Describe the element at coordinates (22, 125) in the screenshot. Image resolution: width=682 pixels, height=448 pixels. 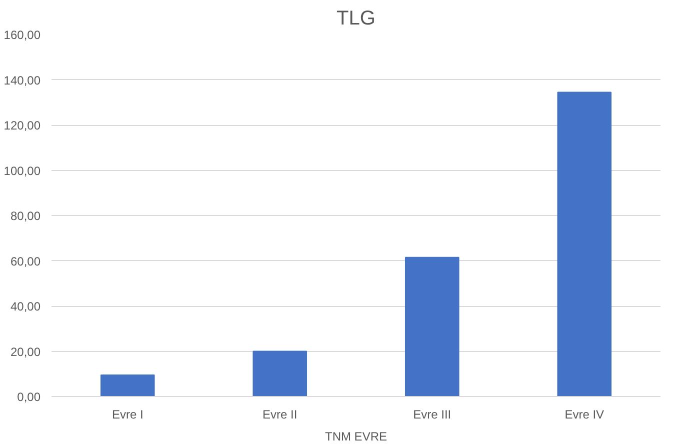
I see `y-tick-label: 120,00` at that location.